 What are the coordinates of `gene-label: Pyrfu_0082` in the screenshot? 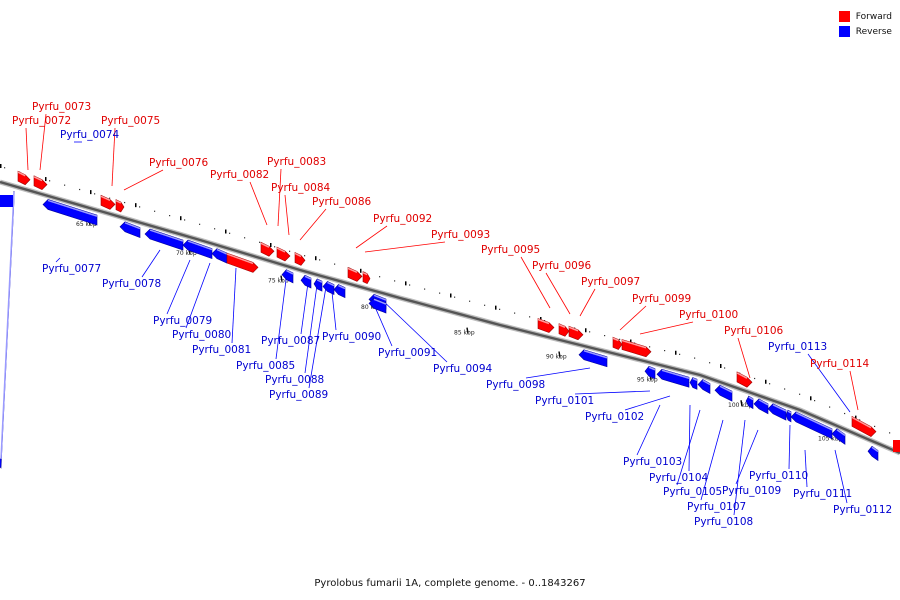 It's located at (239, 175).